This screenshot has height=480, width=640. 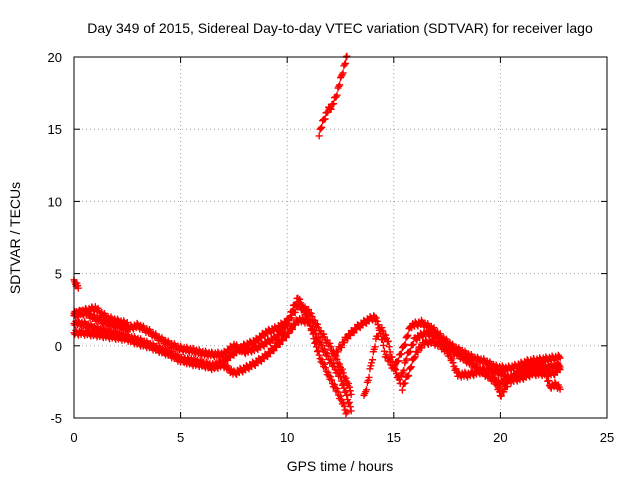 What do you see at coordinates (55, 201) in the screenshot?
I see `y-tick-label: 10` at bounding box center [55, 201].